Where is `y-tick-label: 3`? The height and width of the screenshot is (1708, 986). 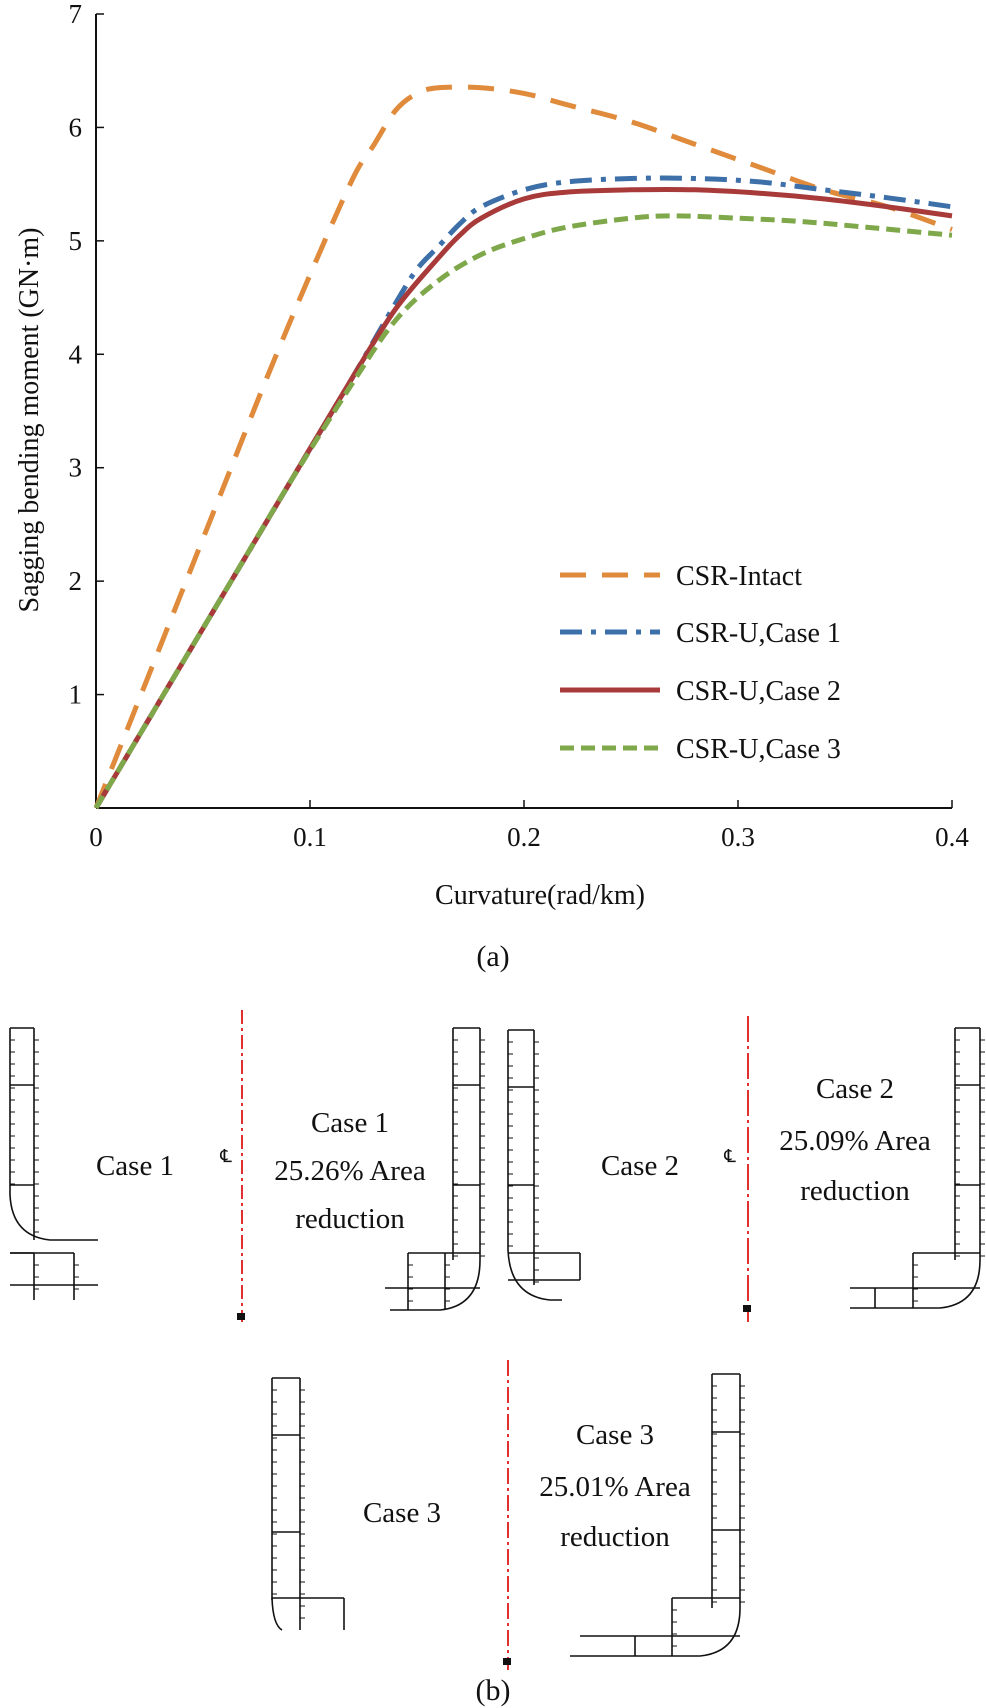 y-tick-label: 3 is located at coordinates (76, 468).